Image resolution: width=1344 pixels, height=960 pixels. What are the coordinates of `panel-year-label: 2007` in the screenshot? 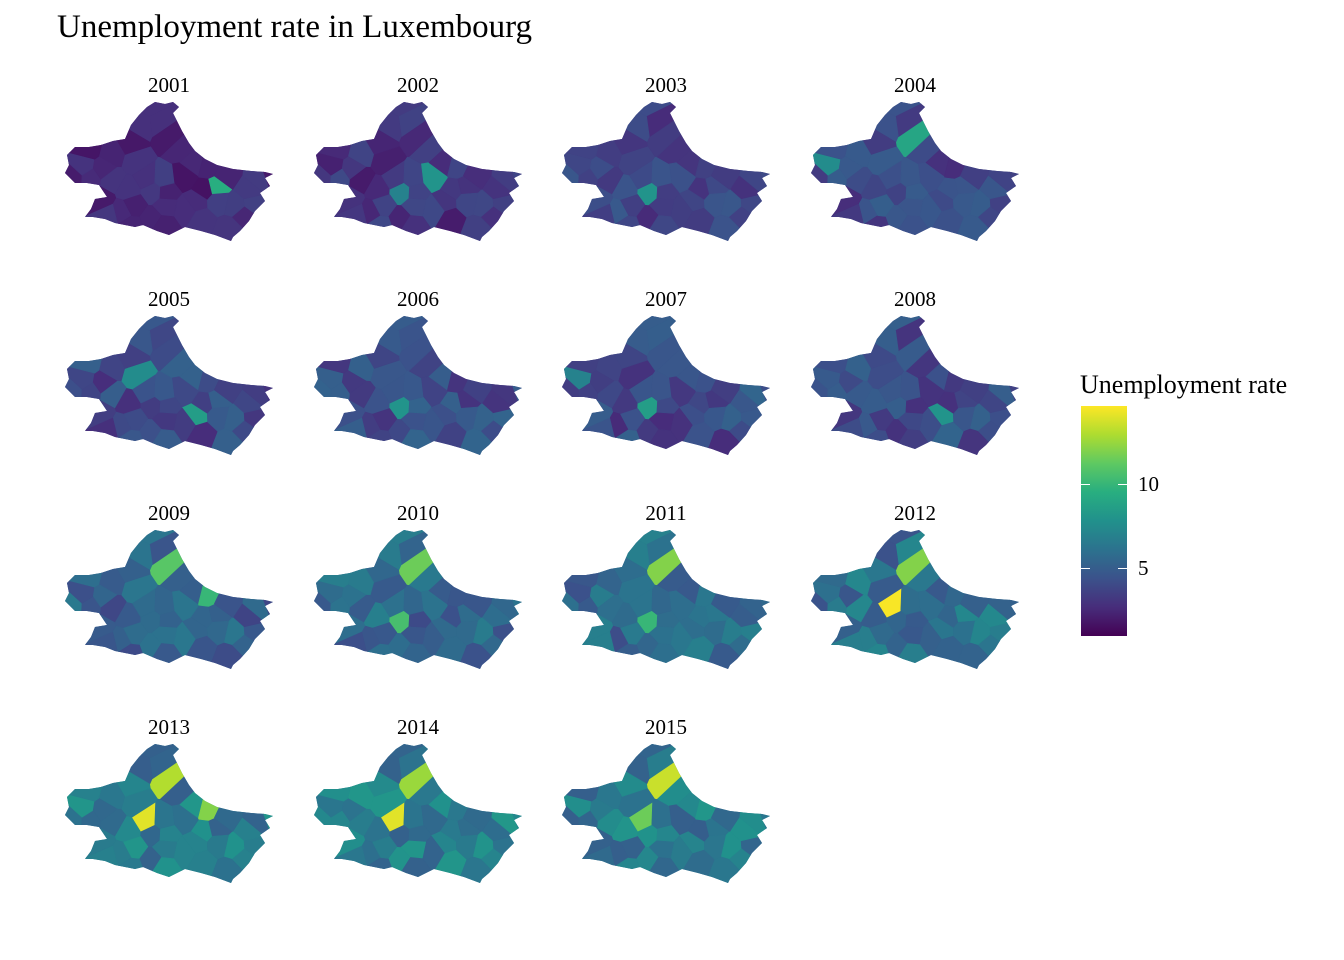 It's located at (666, 299).